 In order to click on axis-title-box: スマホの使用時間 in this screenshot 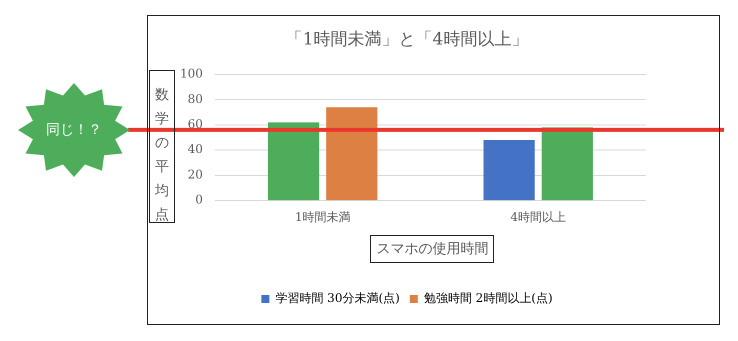, I will do `click(432, 248)`.